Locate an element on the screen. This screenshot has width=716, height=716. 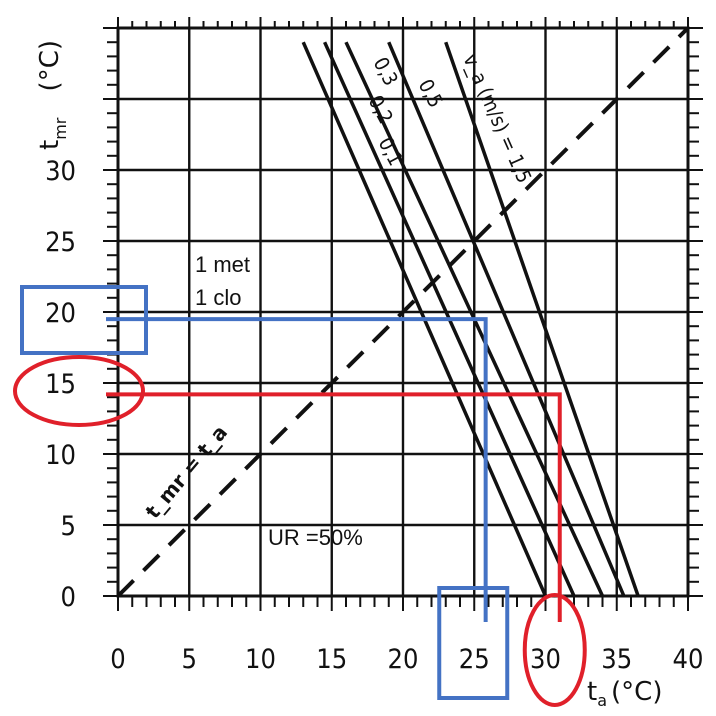
svg-text: (°C) is located at coordinates (50, 65).